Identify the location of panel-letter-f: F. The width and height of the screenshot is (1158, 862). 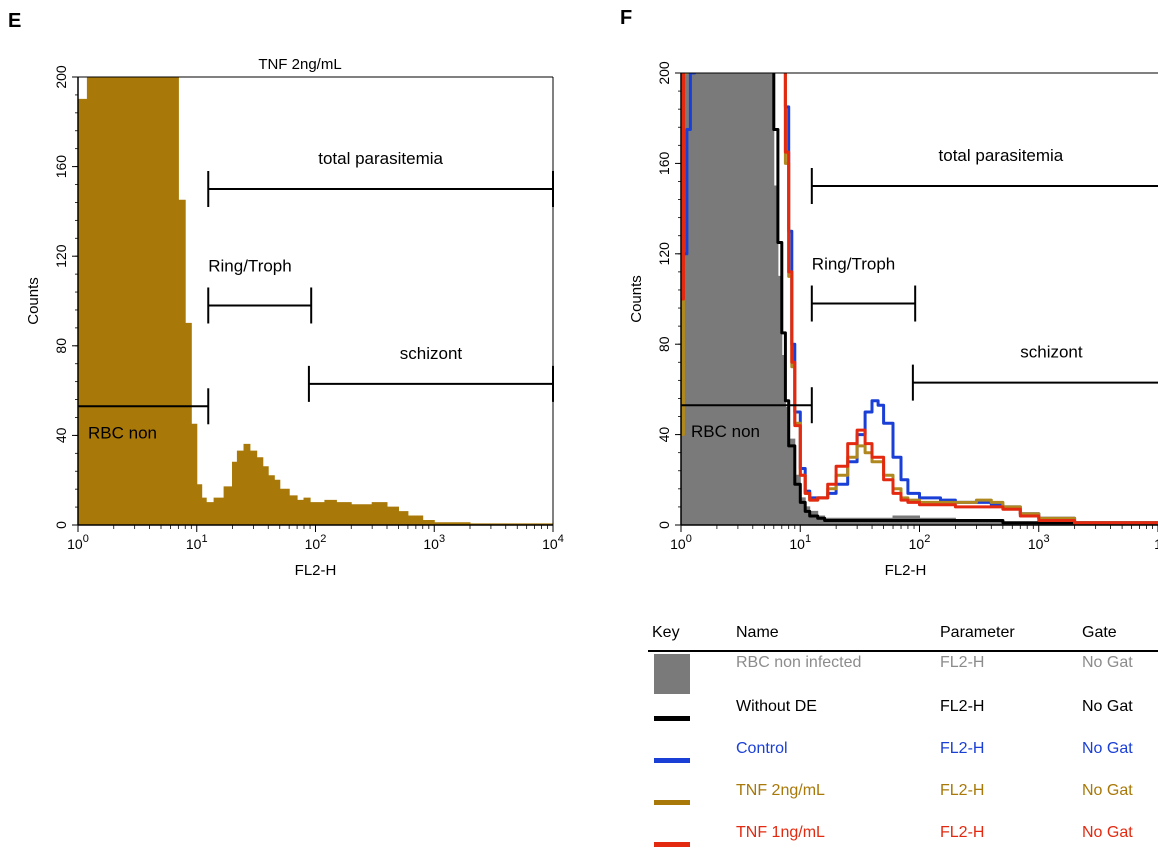
(626, 18).